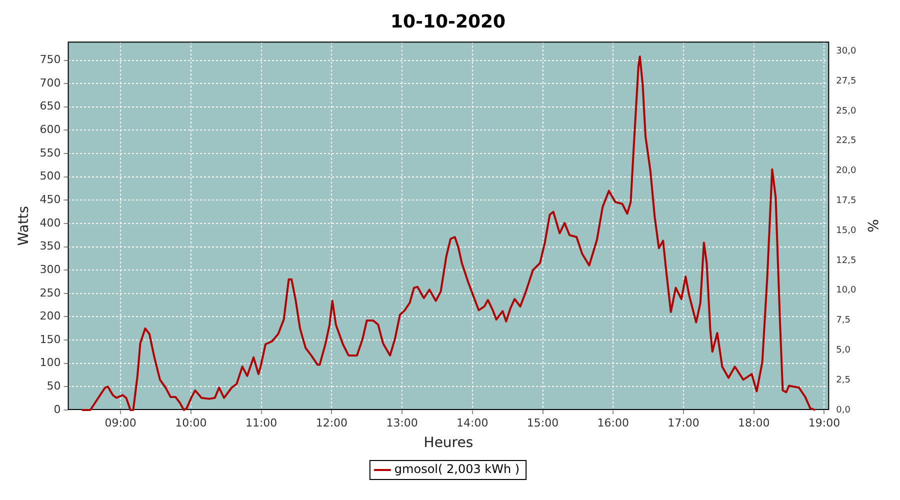 The width and height of the screenshot is (900, 500). I want to click on y-axis-title: Watts, so click(24, 226).